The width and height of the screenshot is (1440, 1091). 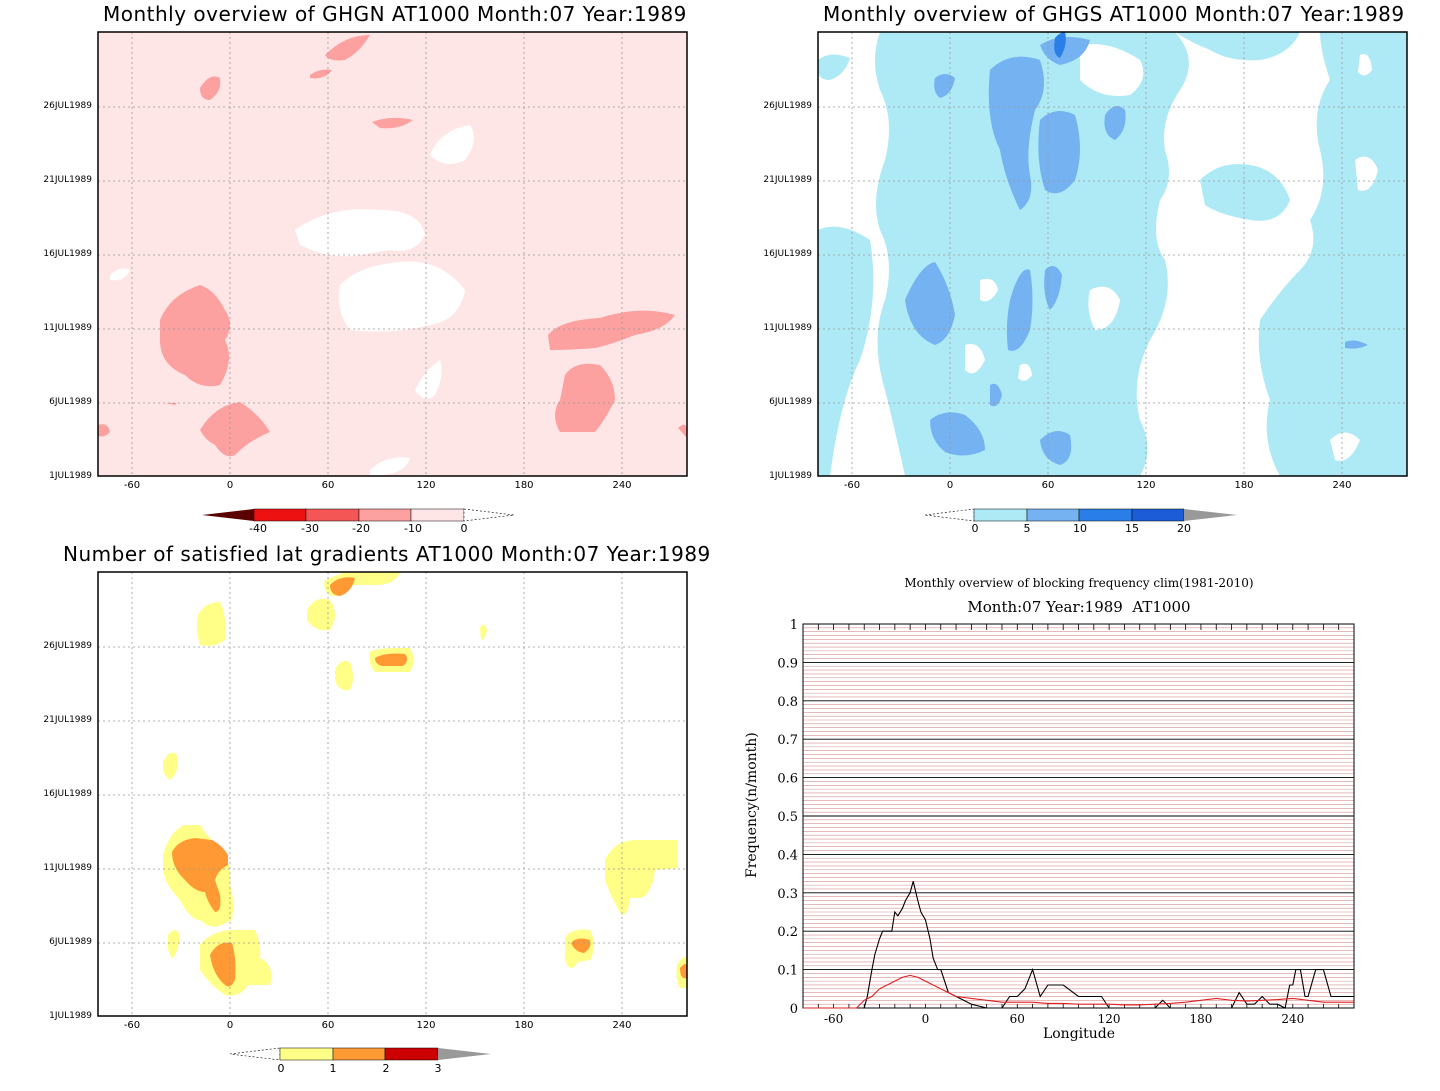 I want to click on y-tick-label: 0, so click(x=794, y=1009).